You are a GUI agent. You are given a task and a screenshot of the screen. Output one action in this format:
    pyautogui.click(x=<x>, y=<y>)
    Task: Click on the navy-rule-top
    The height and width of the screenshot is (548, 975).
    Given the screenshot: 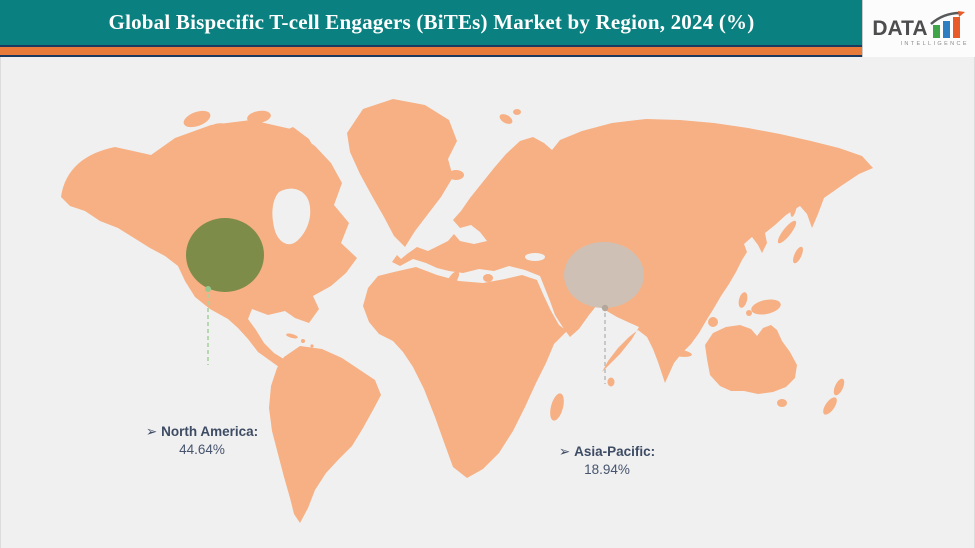 What is the action you would take?
    pyautogui.click(x=431, y=46)
    